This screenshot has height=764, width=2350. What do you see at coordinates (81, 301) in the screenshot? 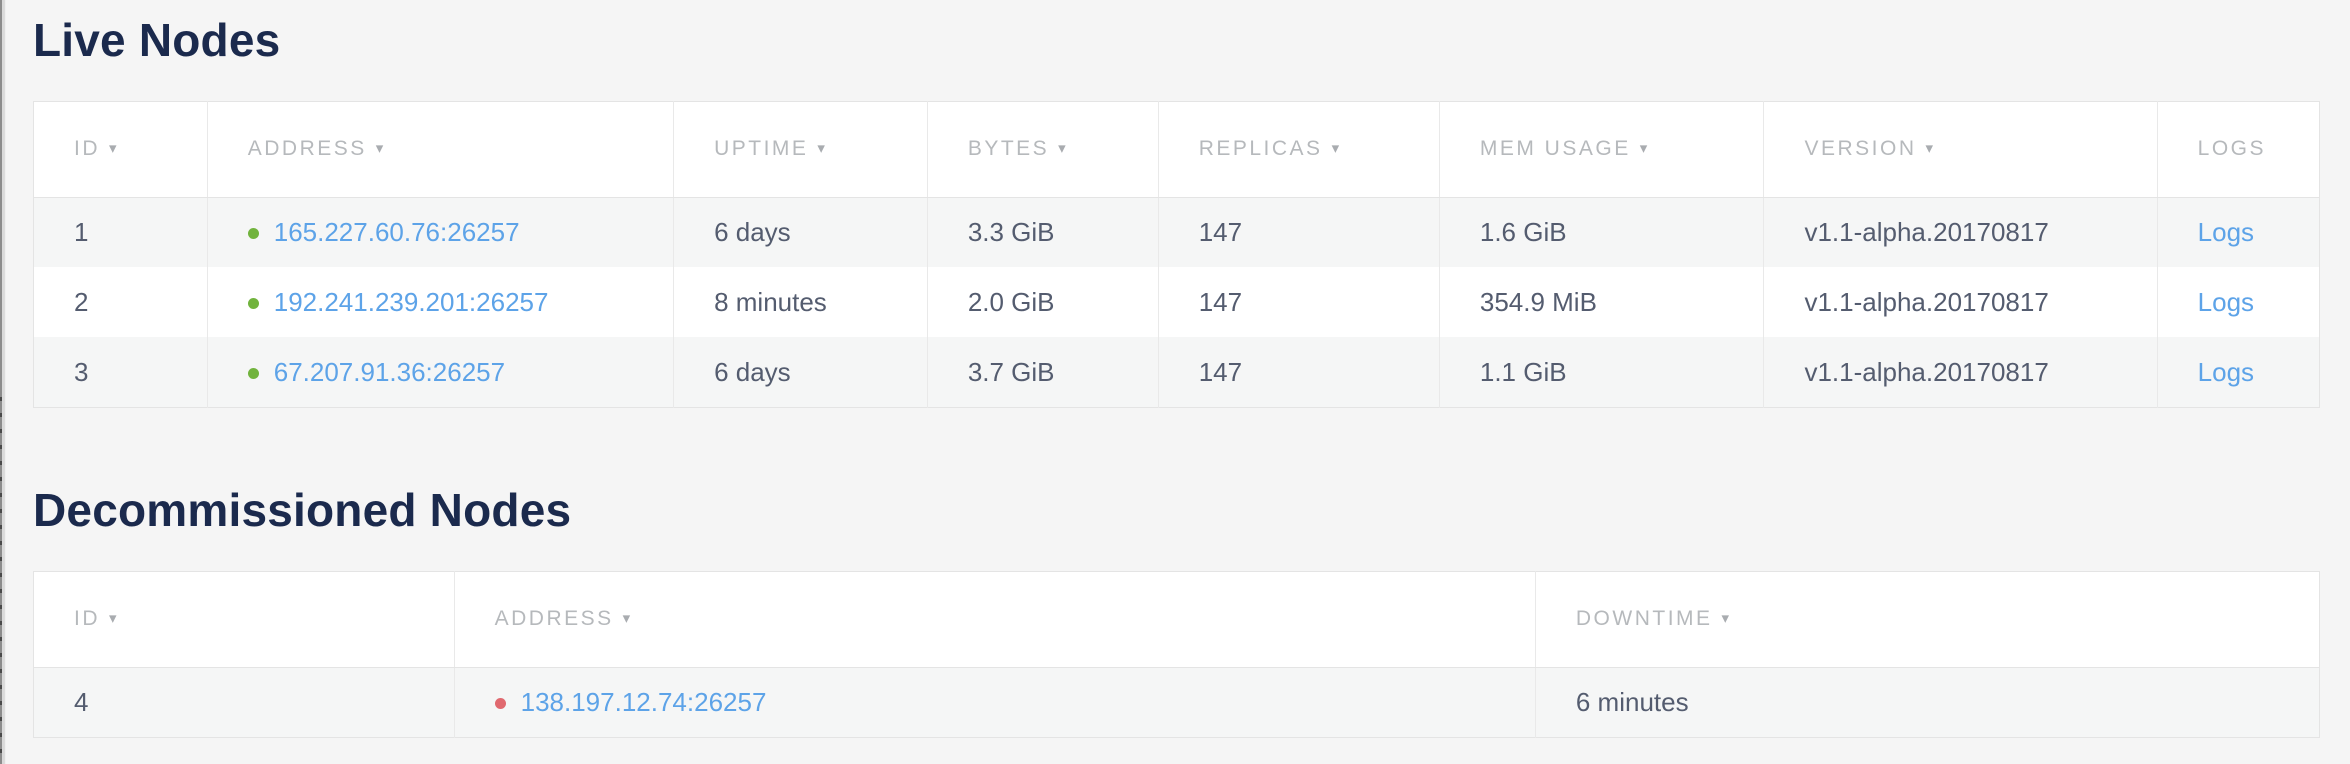
I see `cell-id: 2` at bounding box center [81, 301].